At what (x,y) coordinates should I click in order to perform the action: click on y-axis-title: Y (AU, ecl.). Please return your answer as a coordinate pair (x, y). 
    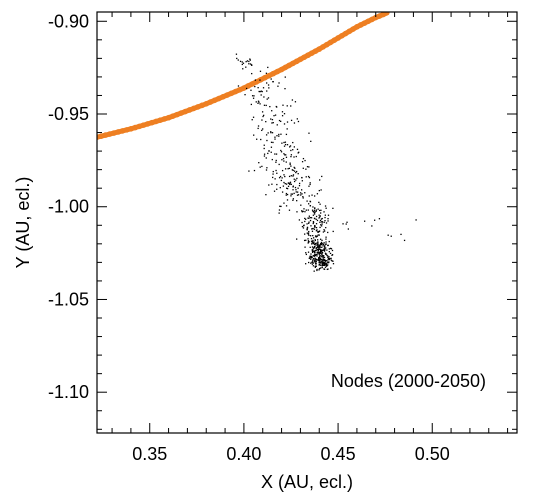
    Looking at the image, I should click on (23, 223).